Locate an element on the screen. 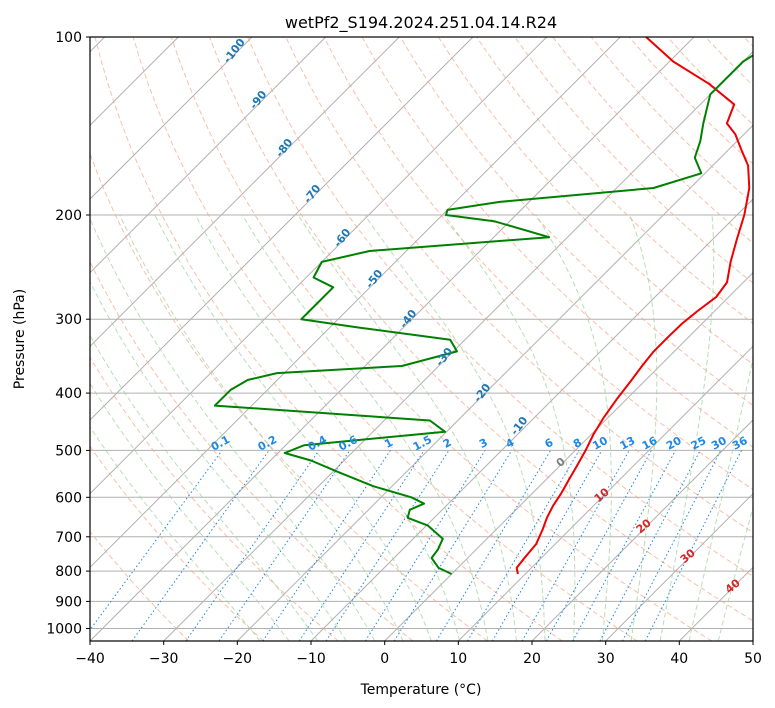  x-tick-label: 50 is located at coordinates (753, 659).